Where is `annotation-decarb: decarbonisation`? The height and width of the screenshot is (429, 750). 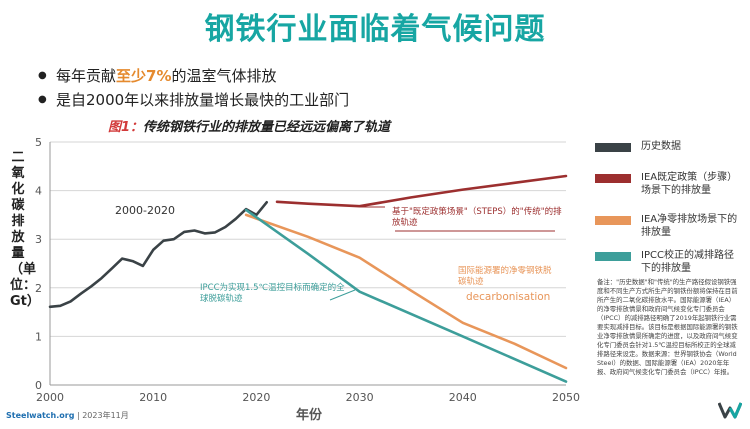 annotation-decarb: decarbonisation is located at coordinates (508, 297).